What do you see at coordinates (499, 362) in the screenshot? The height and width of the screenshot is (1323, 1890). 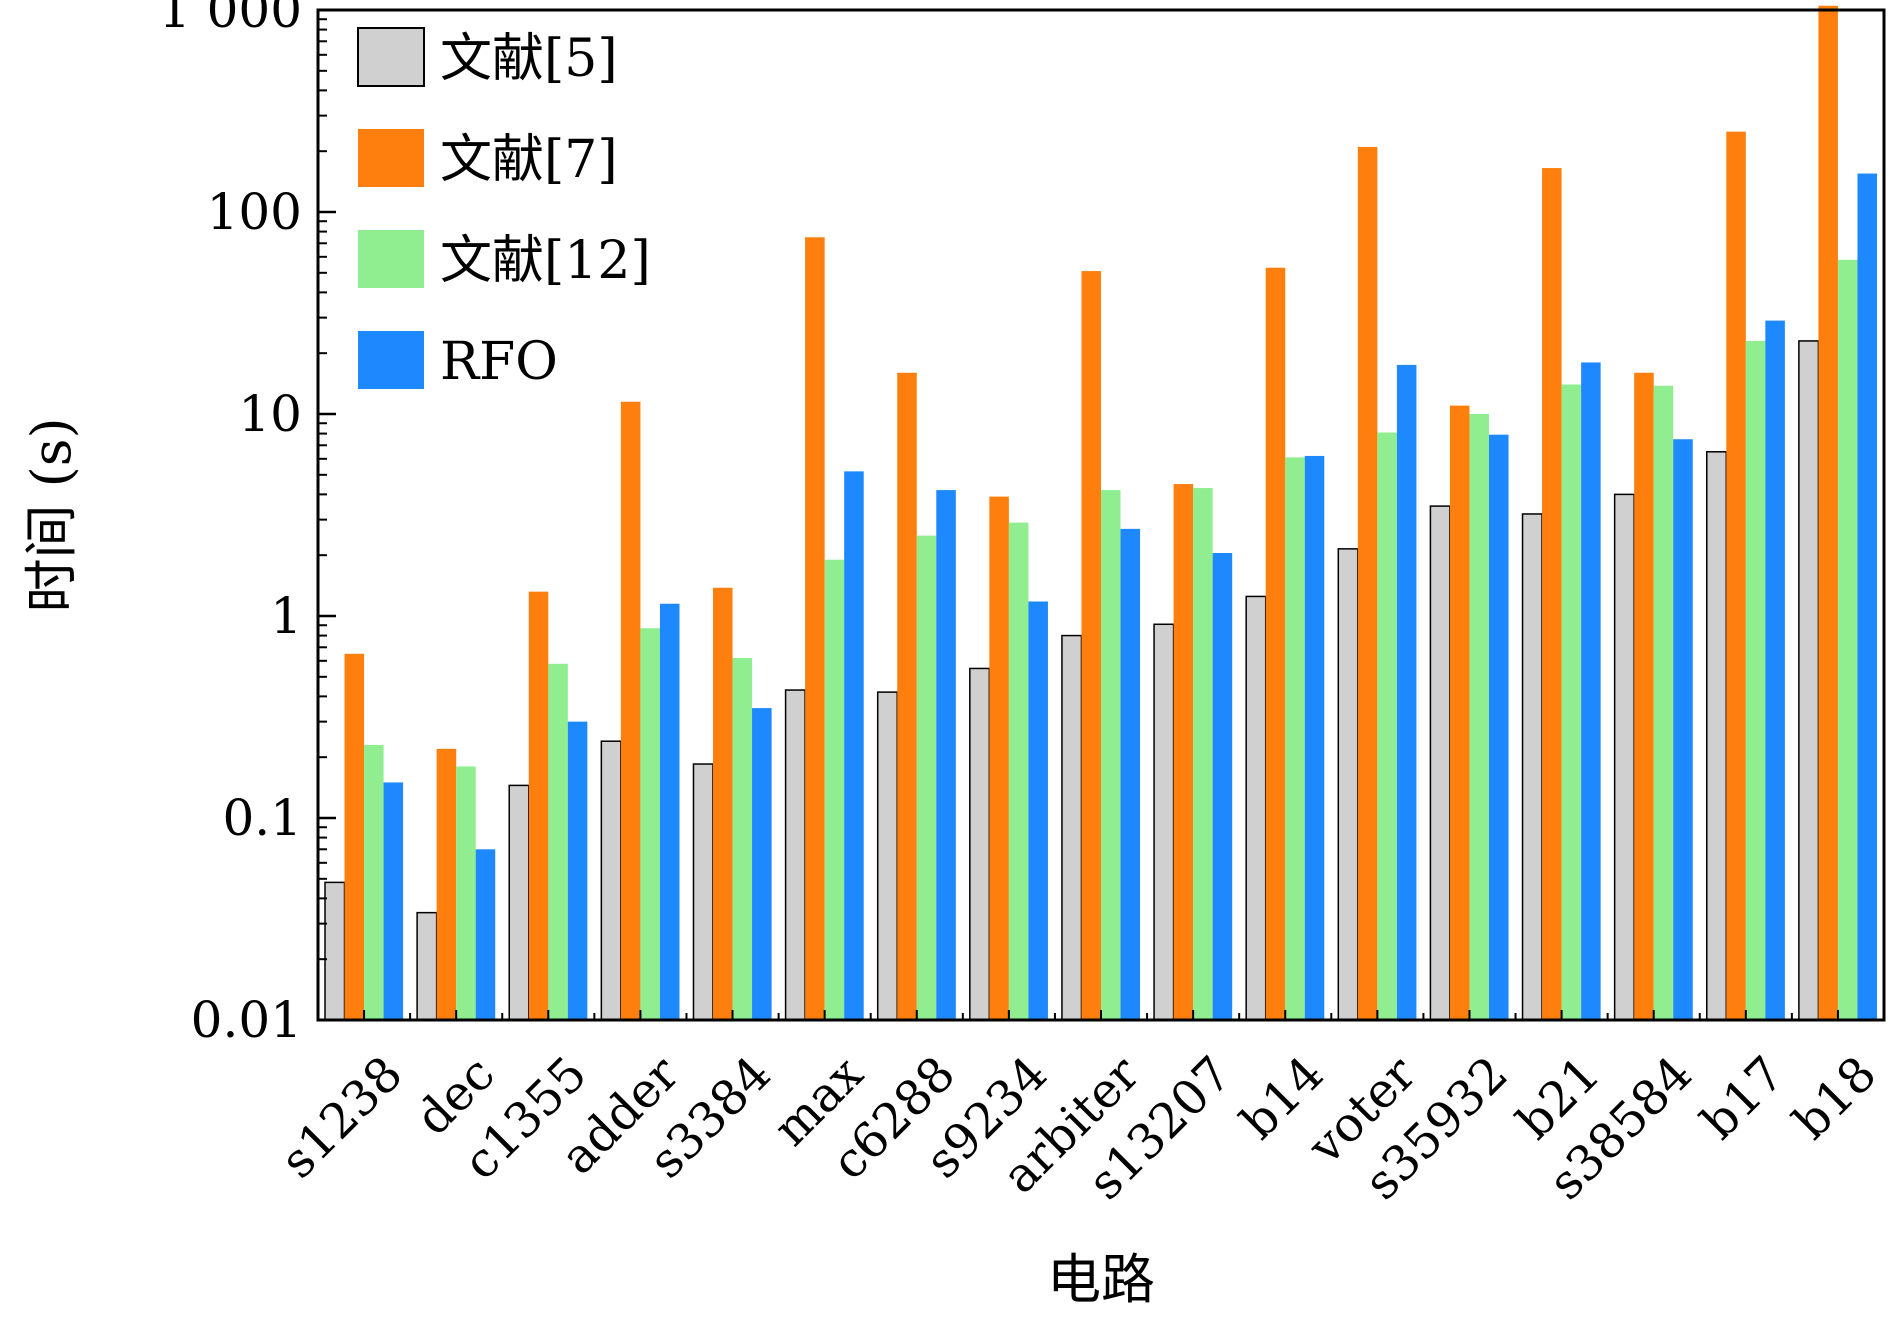 I see `legend-label: RFO` at bounding box center [499, 362].